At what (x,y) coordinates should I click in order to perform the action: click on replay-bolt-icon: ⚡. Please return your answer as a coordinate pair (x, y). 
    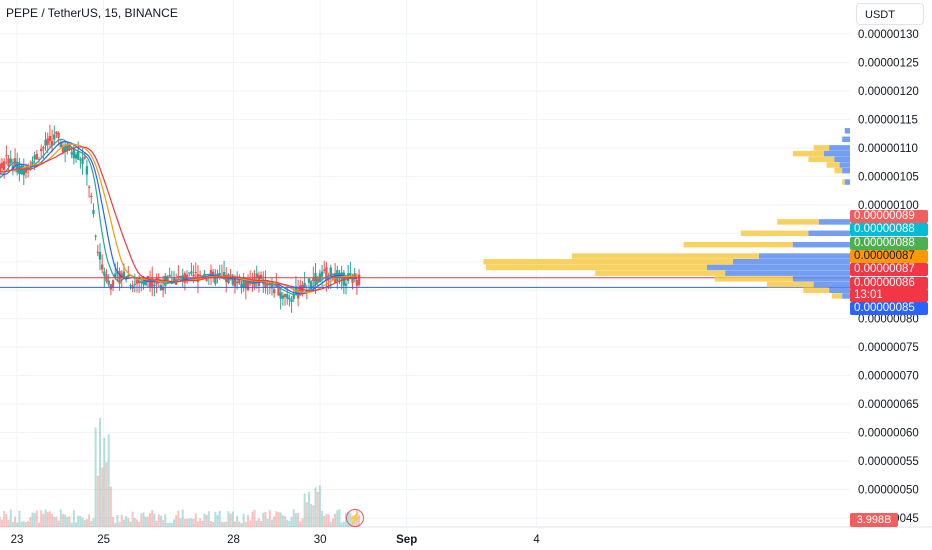
    Looking at the image, I should click on (355, 518).